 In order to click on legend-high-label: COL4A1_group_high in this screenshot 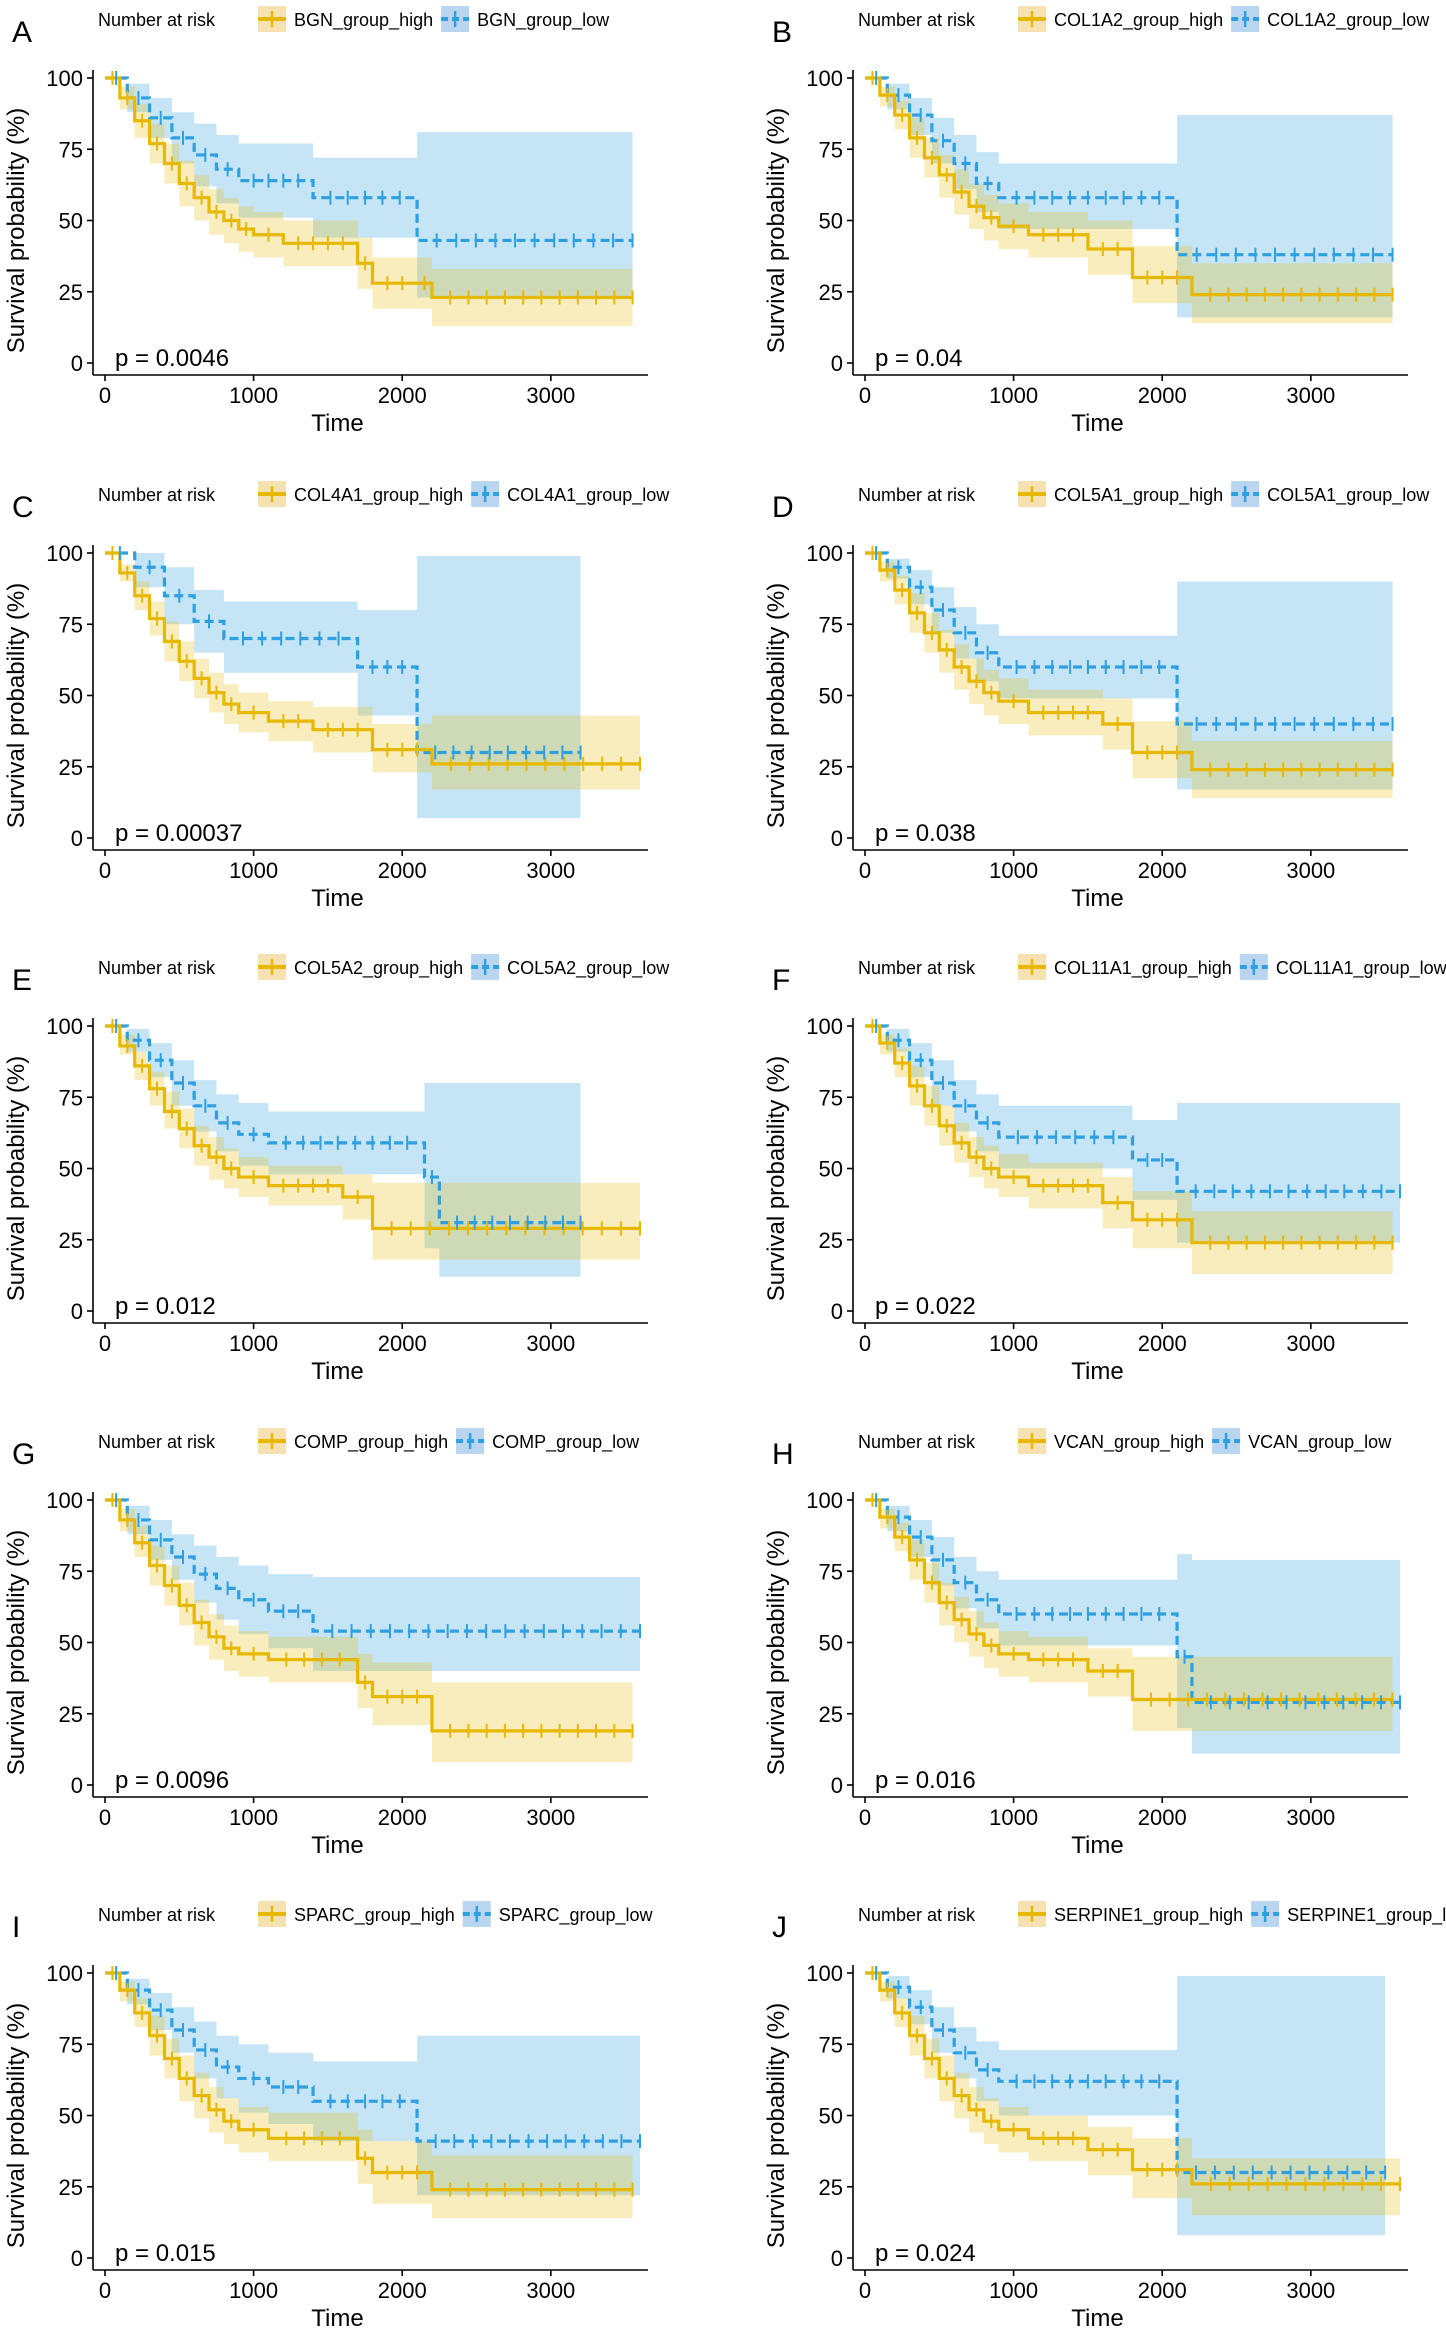, I will do `click(378, 495)`.